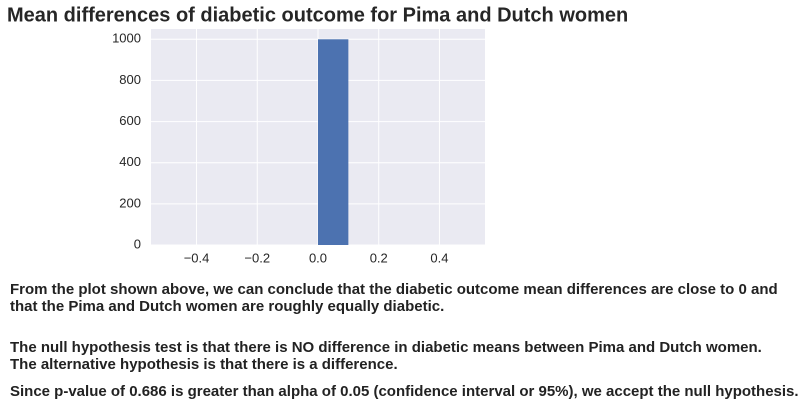 The image size is (807, 407). Describe the element at coordinates (197, 257) in the screenshot. I see `x-tick-label: −0.4` at that location.